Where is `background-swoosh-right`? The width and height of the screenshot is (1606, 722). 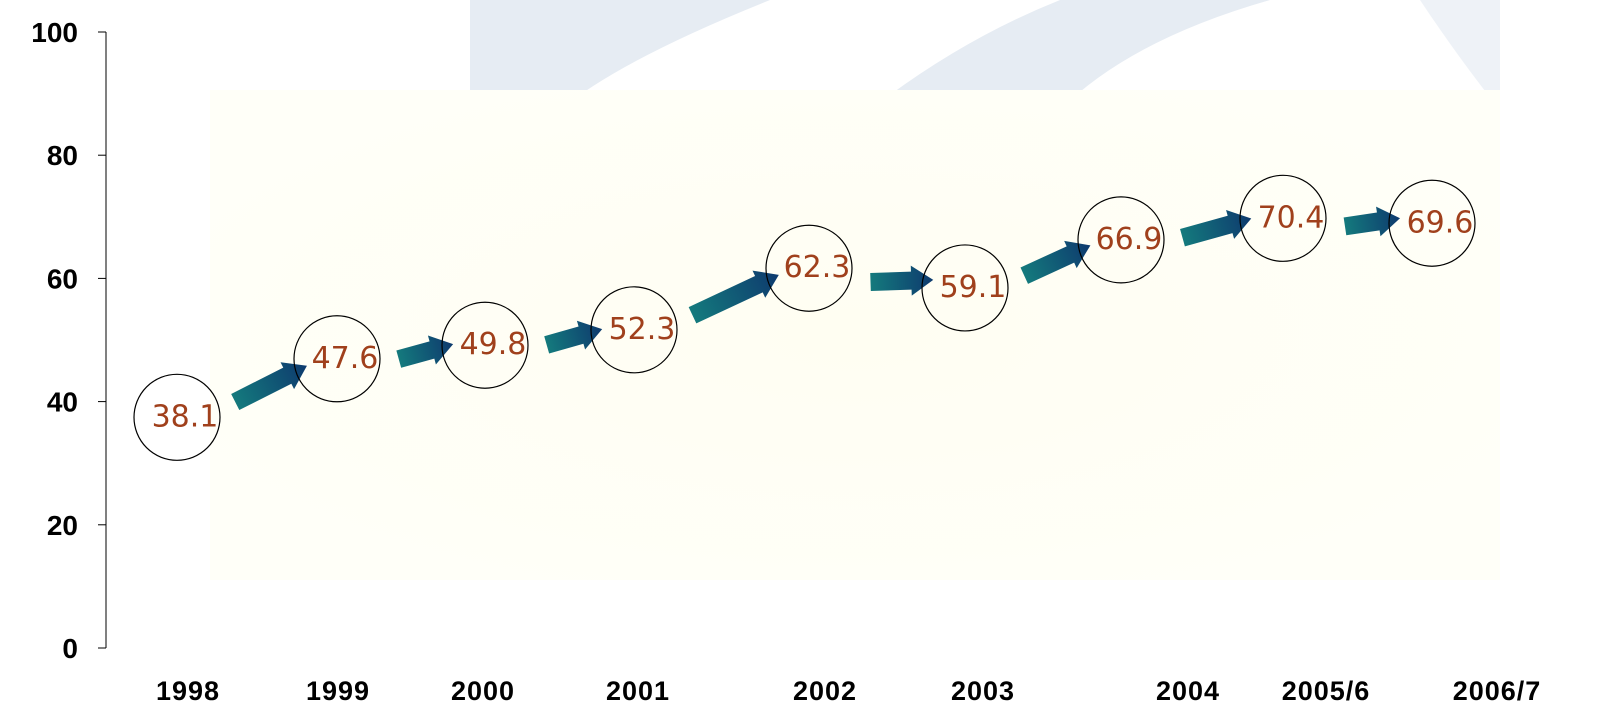 background-swoosh-right is located at coordinates (1460, 55).